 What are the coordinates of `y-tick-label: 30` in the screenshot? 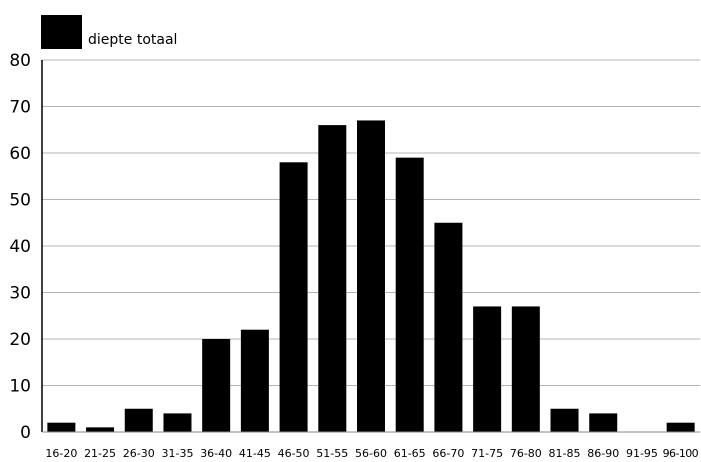 It's located at (20, 294).